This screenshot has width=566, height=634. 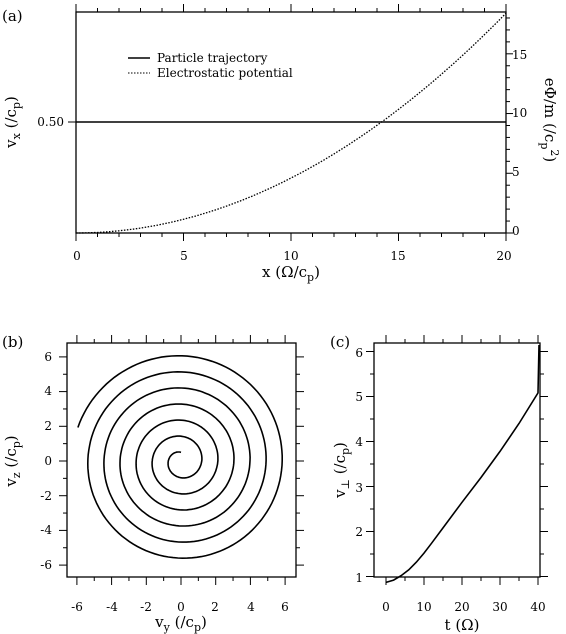 What do you see at coordinates (77, 607) in the screenshot?
I see `b-x-tick-m6: -6` at bounding box center [77, 607].